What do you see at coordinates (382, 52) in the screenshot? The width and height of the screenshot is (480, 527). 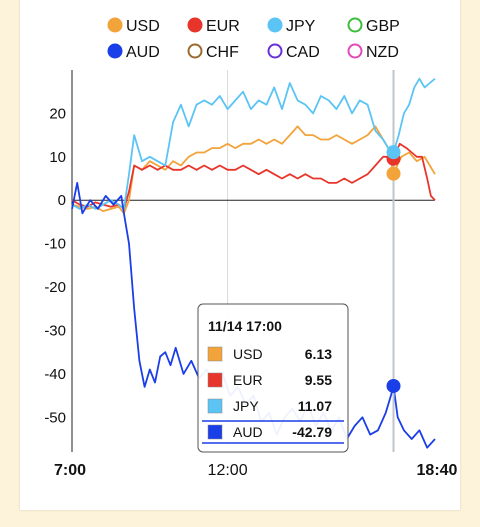 I see `legend-label: NZD` at bounding box center [382, 52].